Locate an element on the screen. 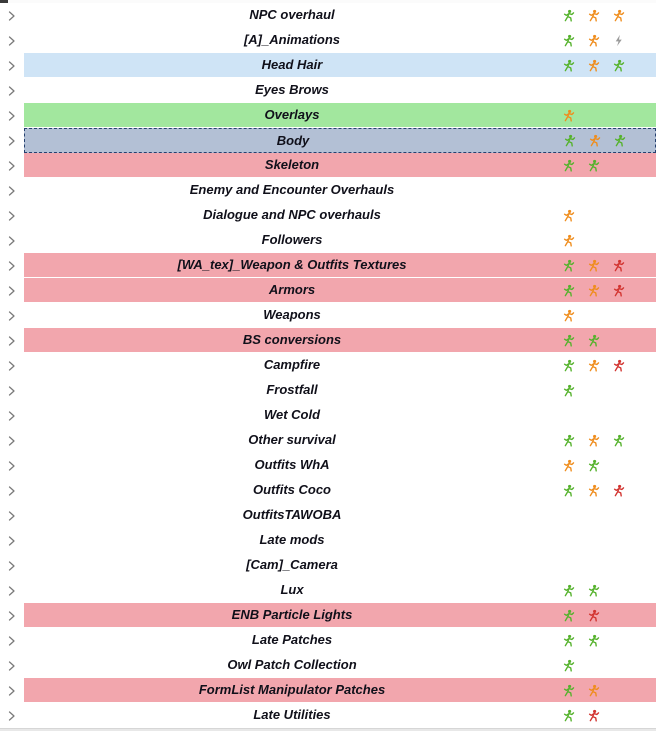 Image resolution: width=656 pixels, height=731 pixels. mod-separator-row: OutfitsTAWOBA is located at coordinates (328, 515).